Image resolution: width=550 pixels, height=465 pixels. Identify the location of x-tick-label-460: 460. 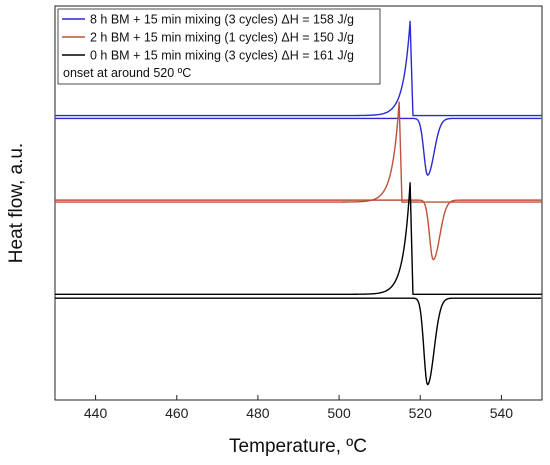
(177, 413).